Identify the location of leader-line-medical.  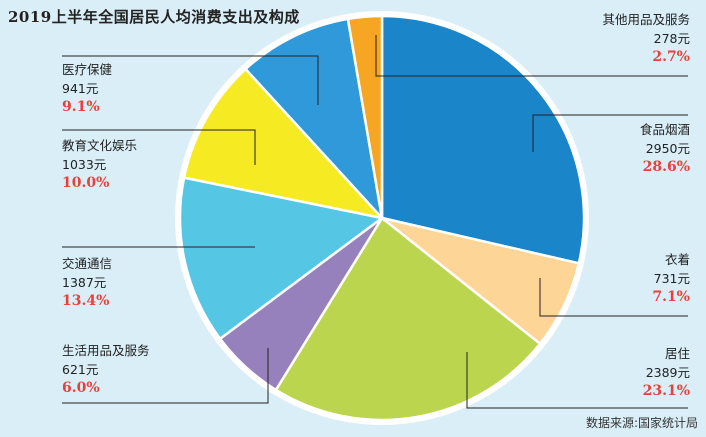
(190, 80).